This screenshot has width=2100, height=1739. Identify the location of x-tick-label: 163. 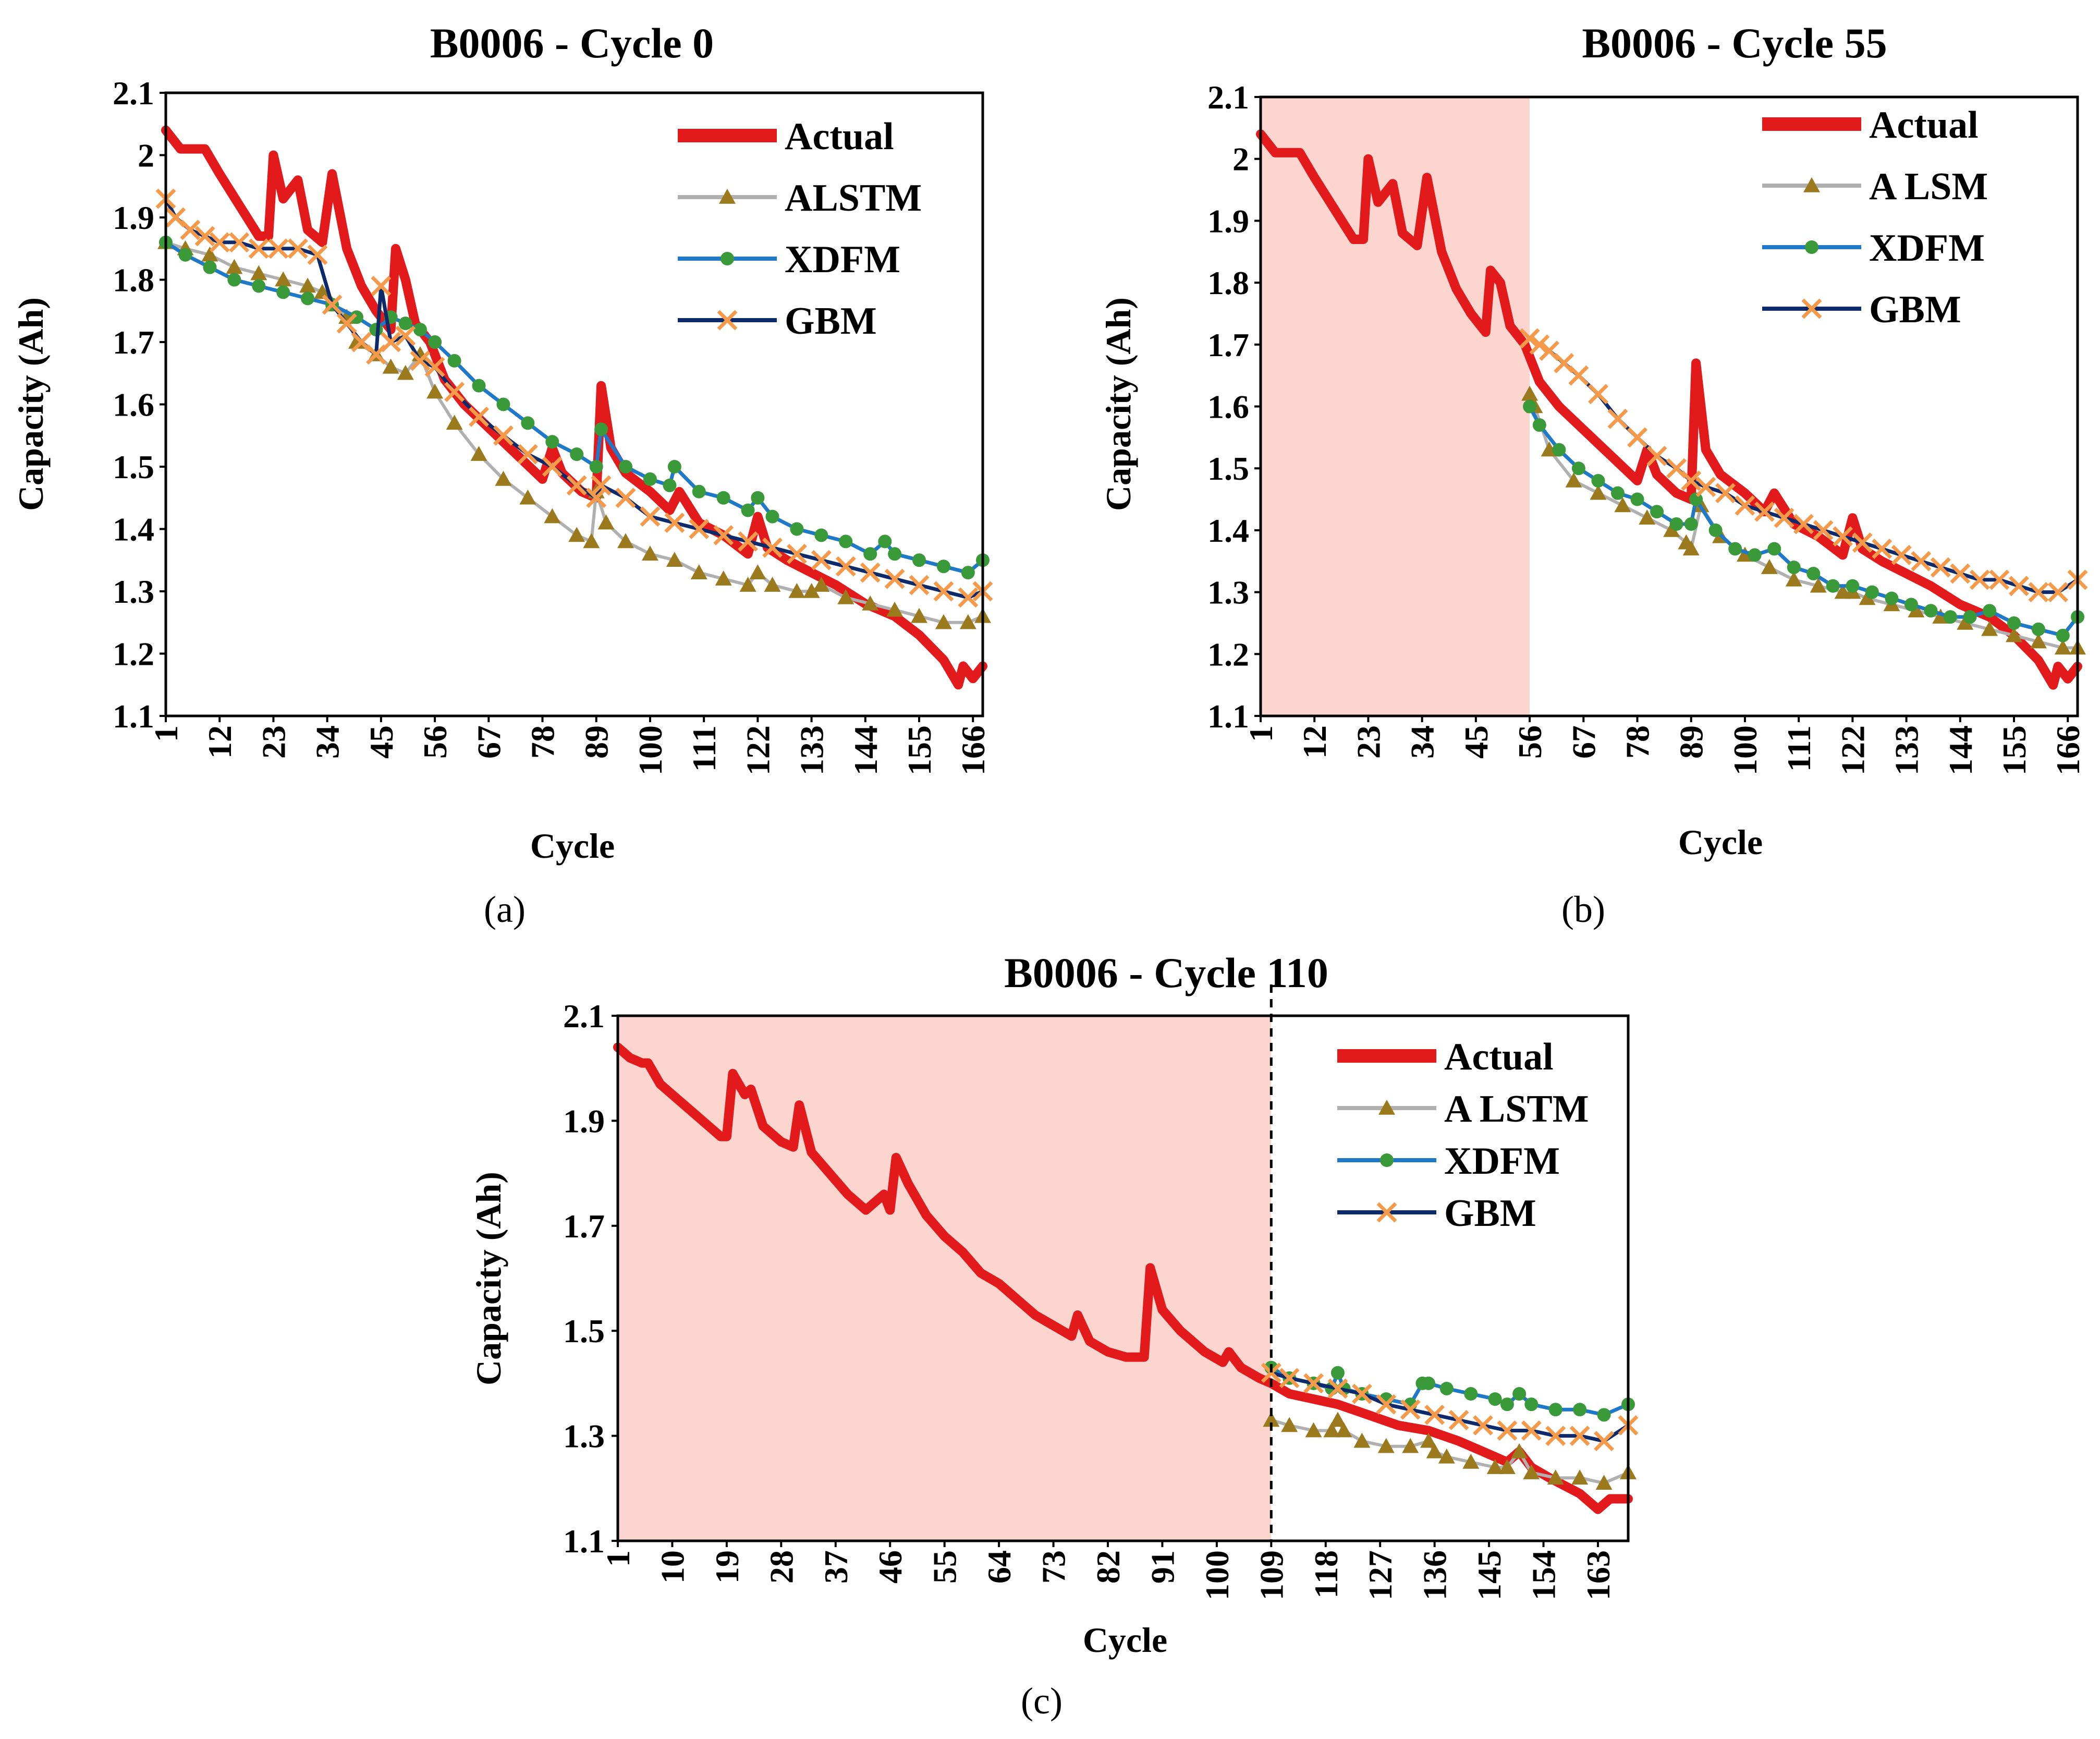
(1598, 1575).